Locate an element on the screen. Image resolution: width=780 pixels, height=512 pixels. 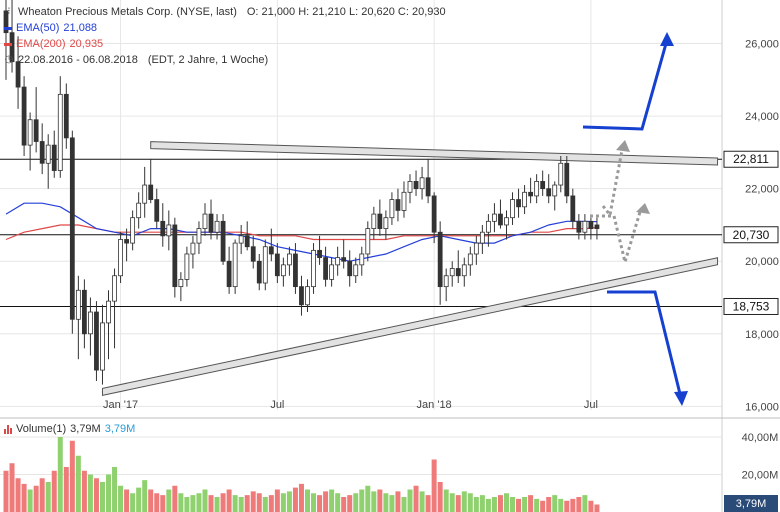
ema50-value: 21,088 is located at coordinates (80, 28).